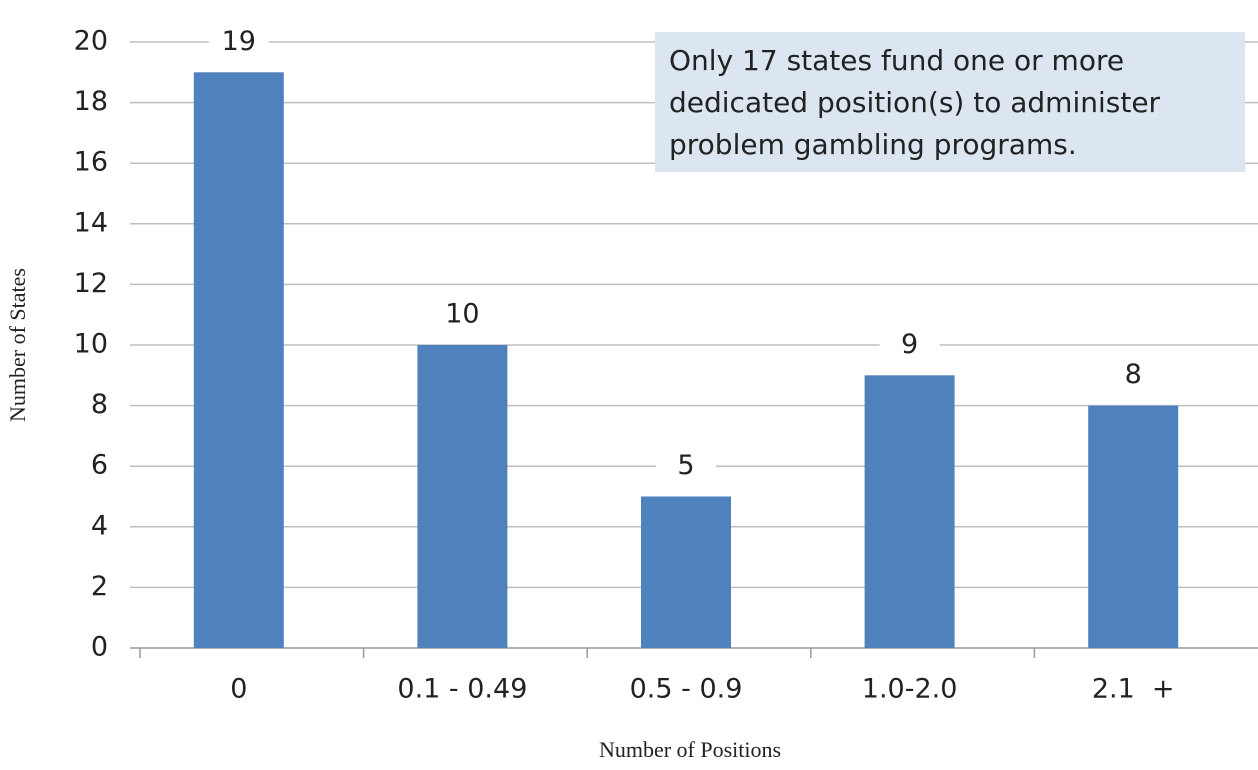 This screenshot has height=770, width=1258. I want to click on y-tick-label: 16, so click(91, 162).